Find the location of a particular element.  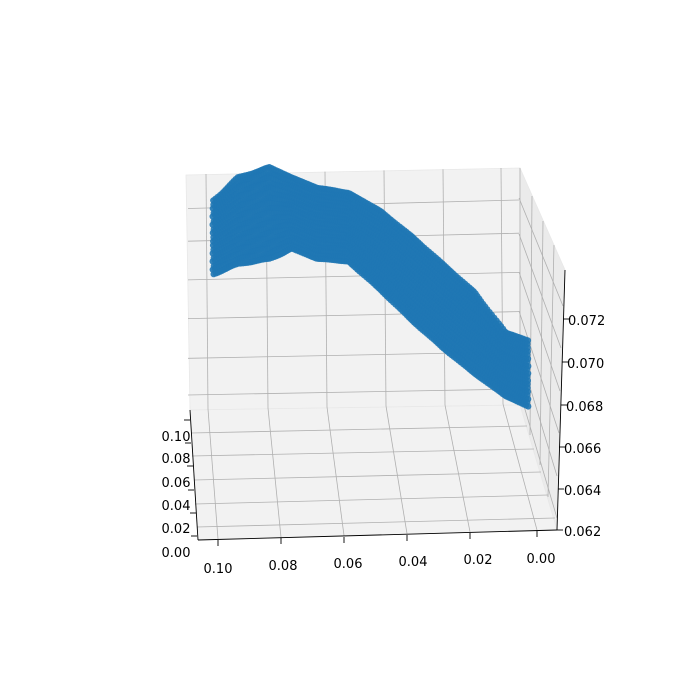

y-axis-line is located at coordinates (194, 475).